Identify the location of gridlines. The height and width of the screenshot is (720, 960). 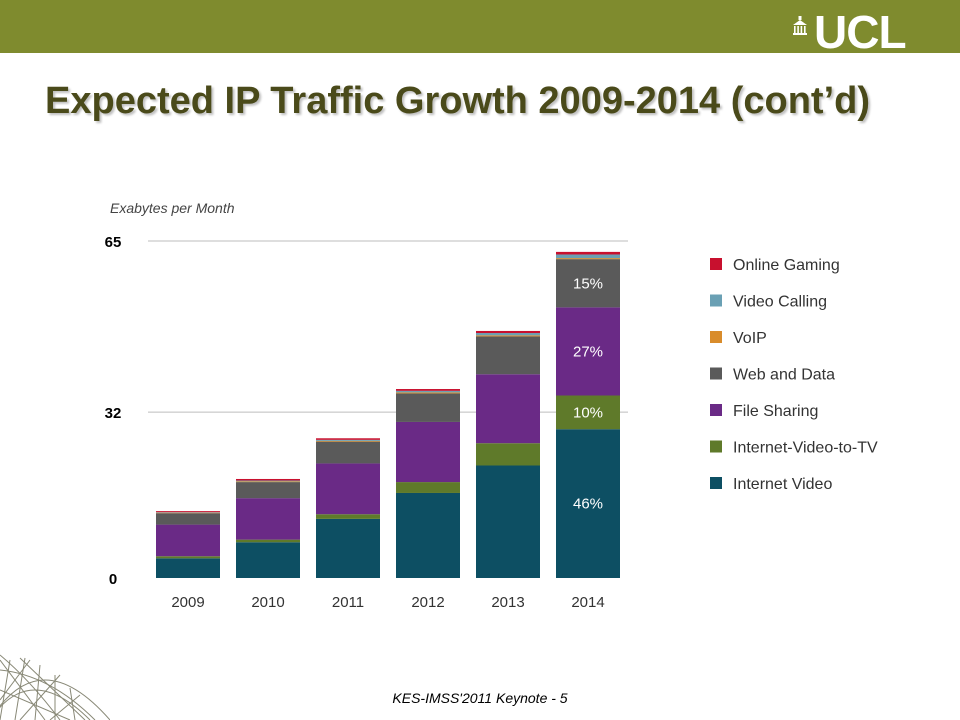
(388, 326).